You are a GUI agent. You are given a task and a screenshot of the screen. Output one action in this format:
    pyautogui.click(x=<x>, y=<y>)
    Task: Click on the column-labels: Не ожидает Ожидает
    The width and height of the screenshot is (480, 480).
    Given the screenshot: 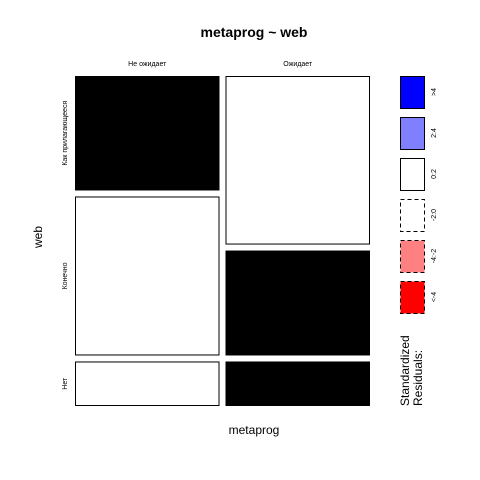 What is the action you would take?
    pyautogui.click(x=220, y=64)
    